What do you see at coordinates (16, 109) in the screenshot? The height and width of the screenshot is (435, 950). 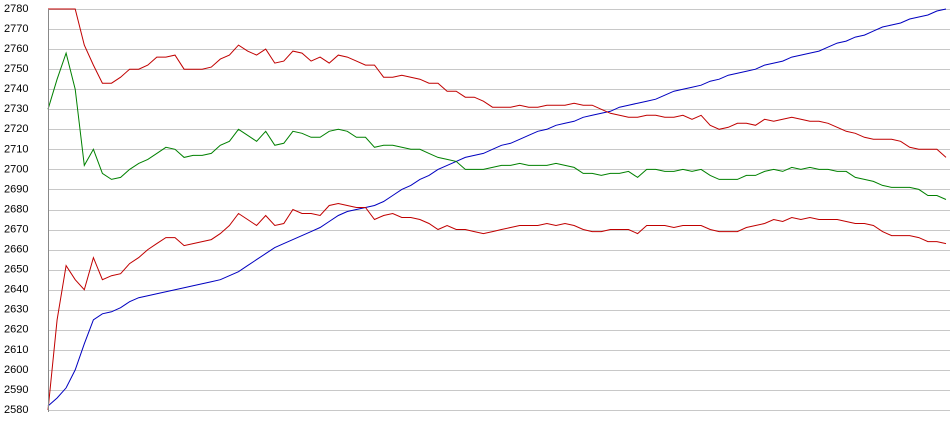 I see `y-tick-label: 2730` at bounding box center [16, 109].